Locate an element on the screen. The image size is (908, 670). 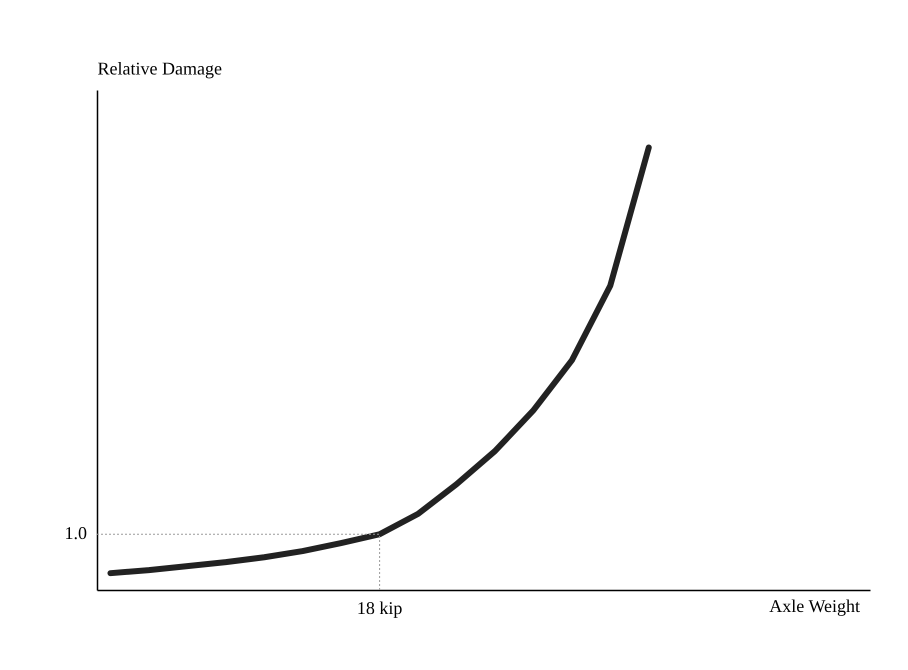
text: Axle Weight is located at coordinates (814, 606).